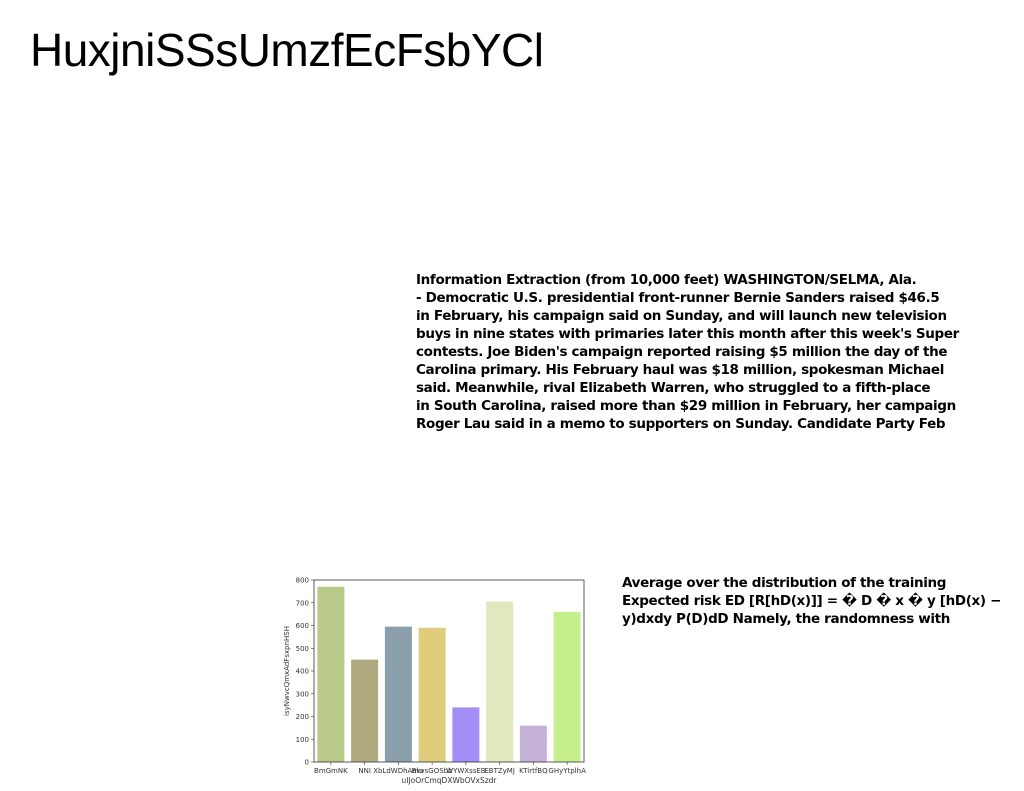 The image size is (1024, 791). I want to click on chart-x-tick-label: GHyYtplhA, so click(567, 771).